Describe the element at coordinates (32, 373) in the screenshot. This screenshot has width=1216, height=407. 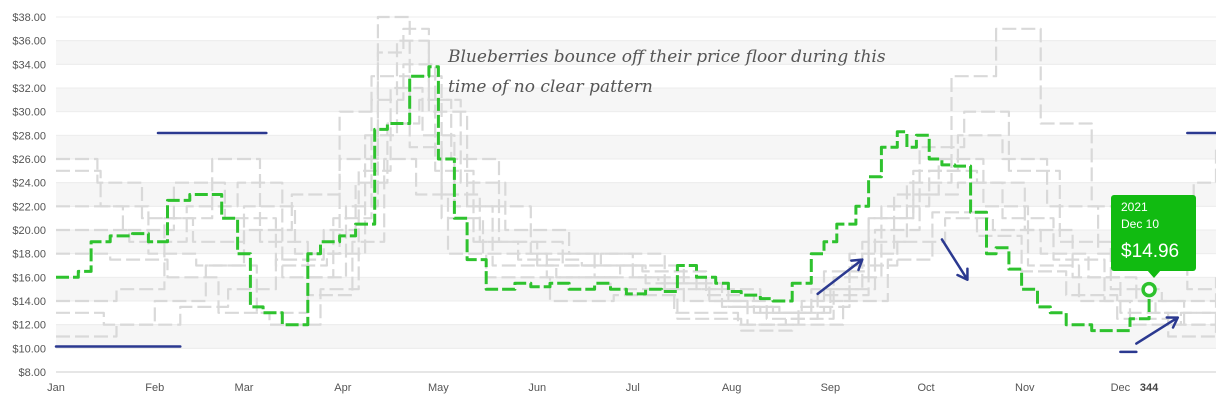
I see `y-tick-label: $8.00` at that location.